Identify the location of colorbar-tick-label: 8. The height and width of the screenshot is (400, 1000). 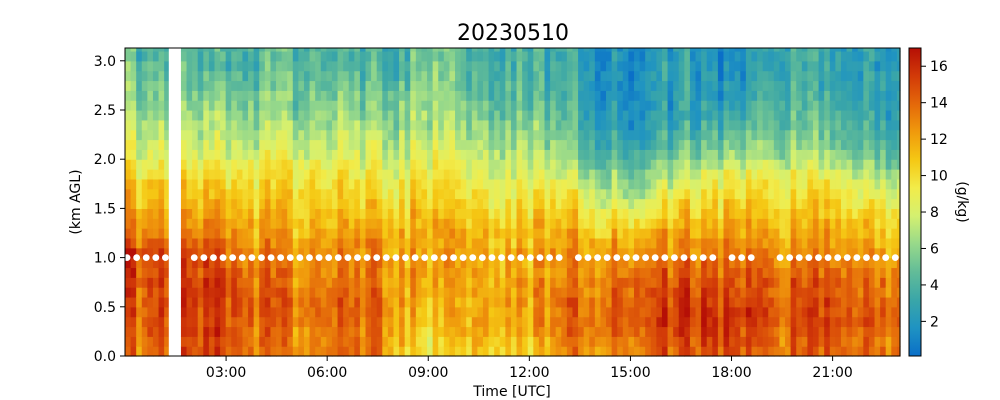
(934, 213).